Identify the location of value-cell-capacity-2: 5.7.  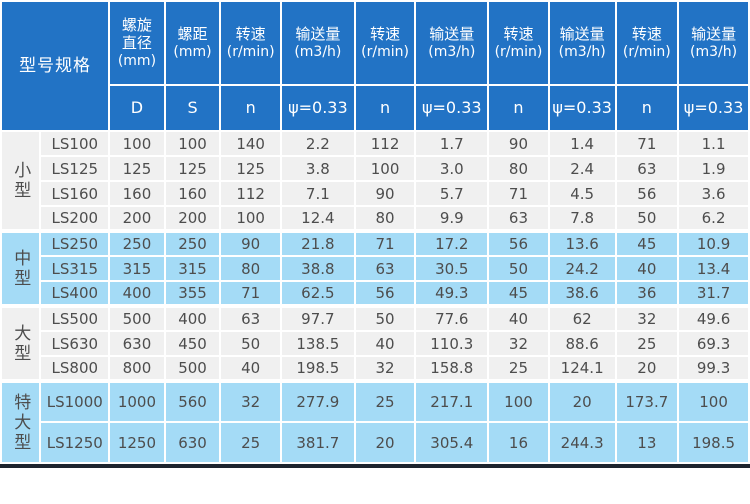
(452, 193).